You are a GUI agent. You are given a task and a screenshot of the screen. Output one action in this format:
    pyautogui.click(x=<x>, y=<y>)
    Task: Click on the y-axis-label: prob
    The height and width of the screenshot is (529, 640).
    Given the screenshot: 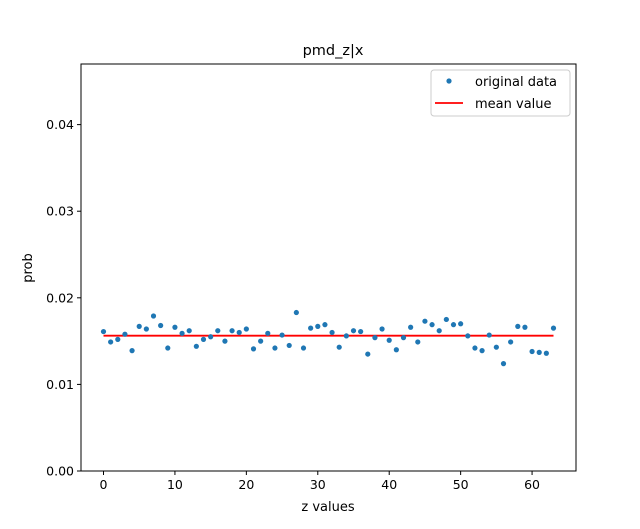 What is the action you would take?
    pyautogui.click(x=28, y=268)
    